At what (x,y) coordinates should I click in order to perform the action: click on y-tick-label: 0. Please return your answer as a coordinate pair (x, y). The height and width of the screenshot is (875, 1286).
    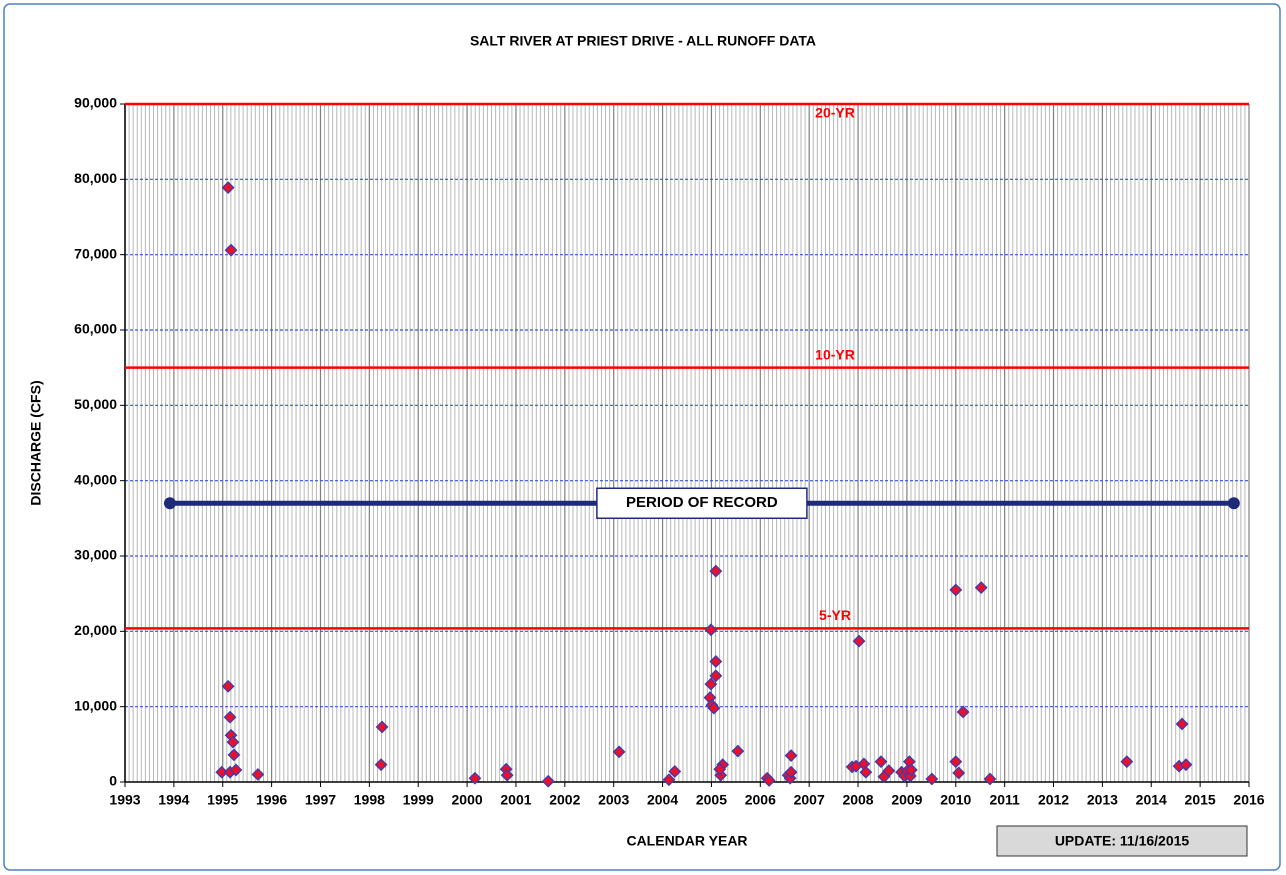
    Looking at the image, I should click on (113, 781).